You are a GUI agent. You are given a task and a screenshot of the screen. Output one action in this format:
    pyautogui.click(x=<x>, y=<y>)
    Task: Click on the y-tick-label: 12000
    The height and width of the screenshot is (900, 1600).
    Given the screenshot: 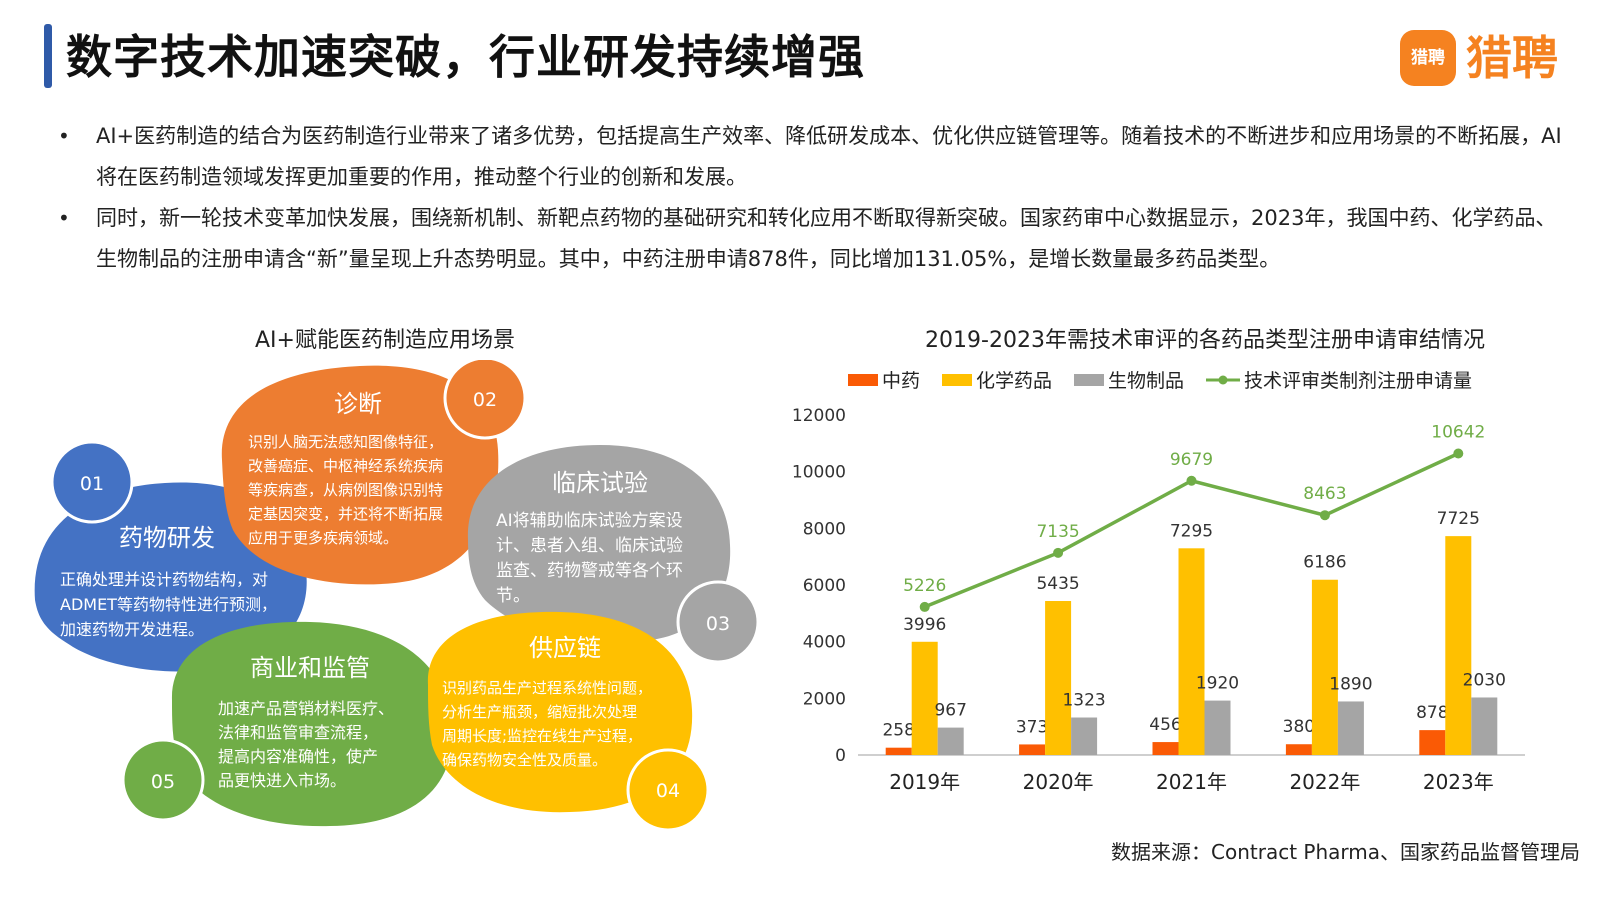 What is the action you would take?
    pyautogui.click(x=819, y=416)
    